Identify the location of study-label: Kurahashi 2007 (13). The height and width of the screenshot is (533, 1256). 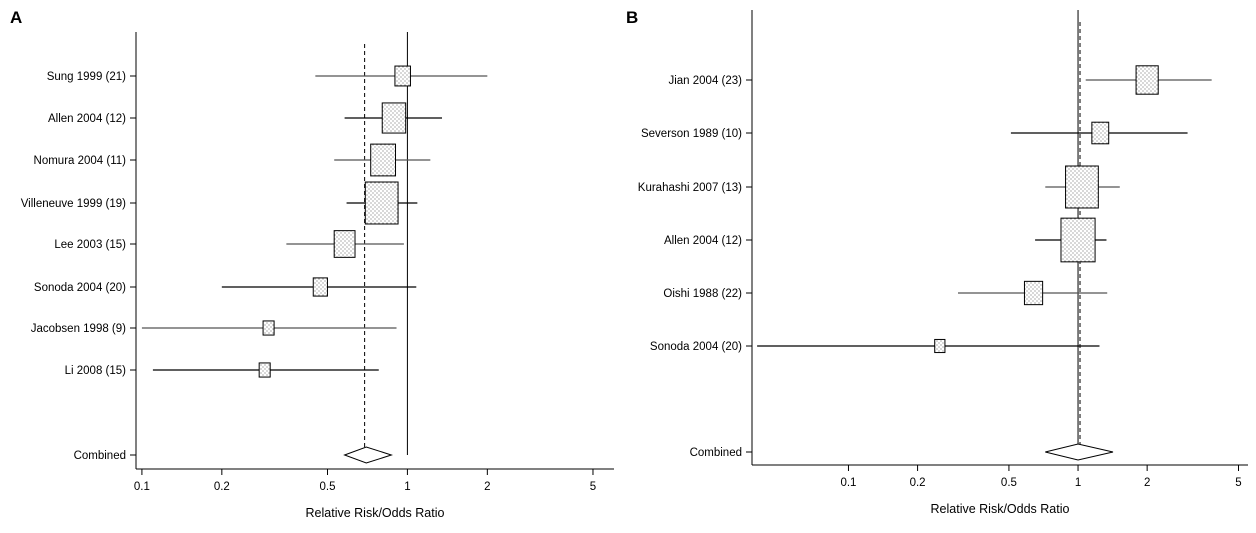
(690, 188).